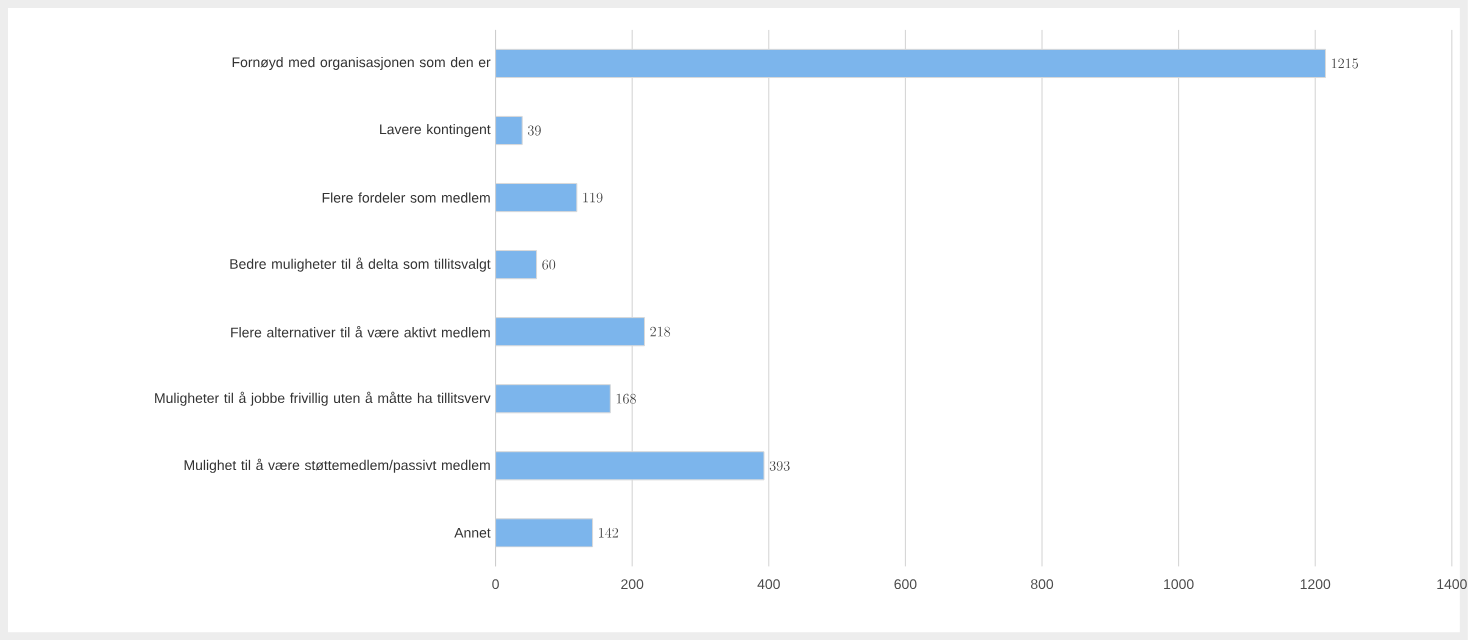 This screenshot has height=640, width=1472. Describe the element at coordinates (905, 584) in the screenshot. I see `x-tick-label: 600` at that location.